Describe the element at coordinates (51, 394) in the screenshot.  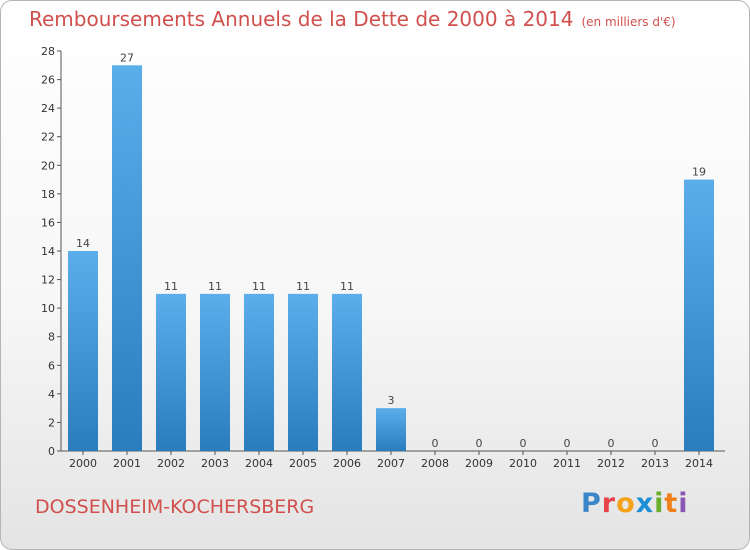
I see `y-tick-label: 4` at that location.